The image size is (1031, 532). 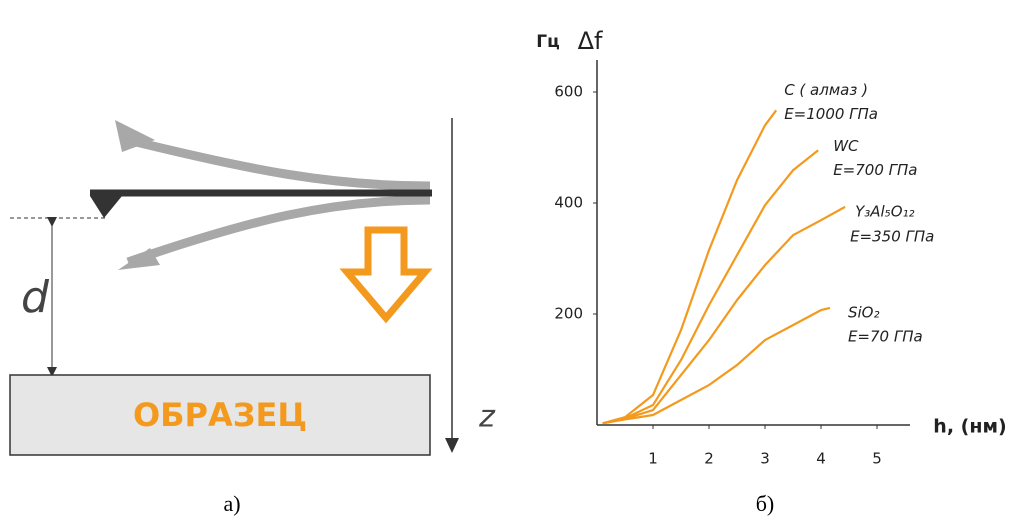 I want to click on series-name: SiO₂, so click(x=864, y=312).